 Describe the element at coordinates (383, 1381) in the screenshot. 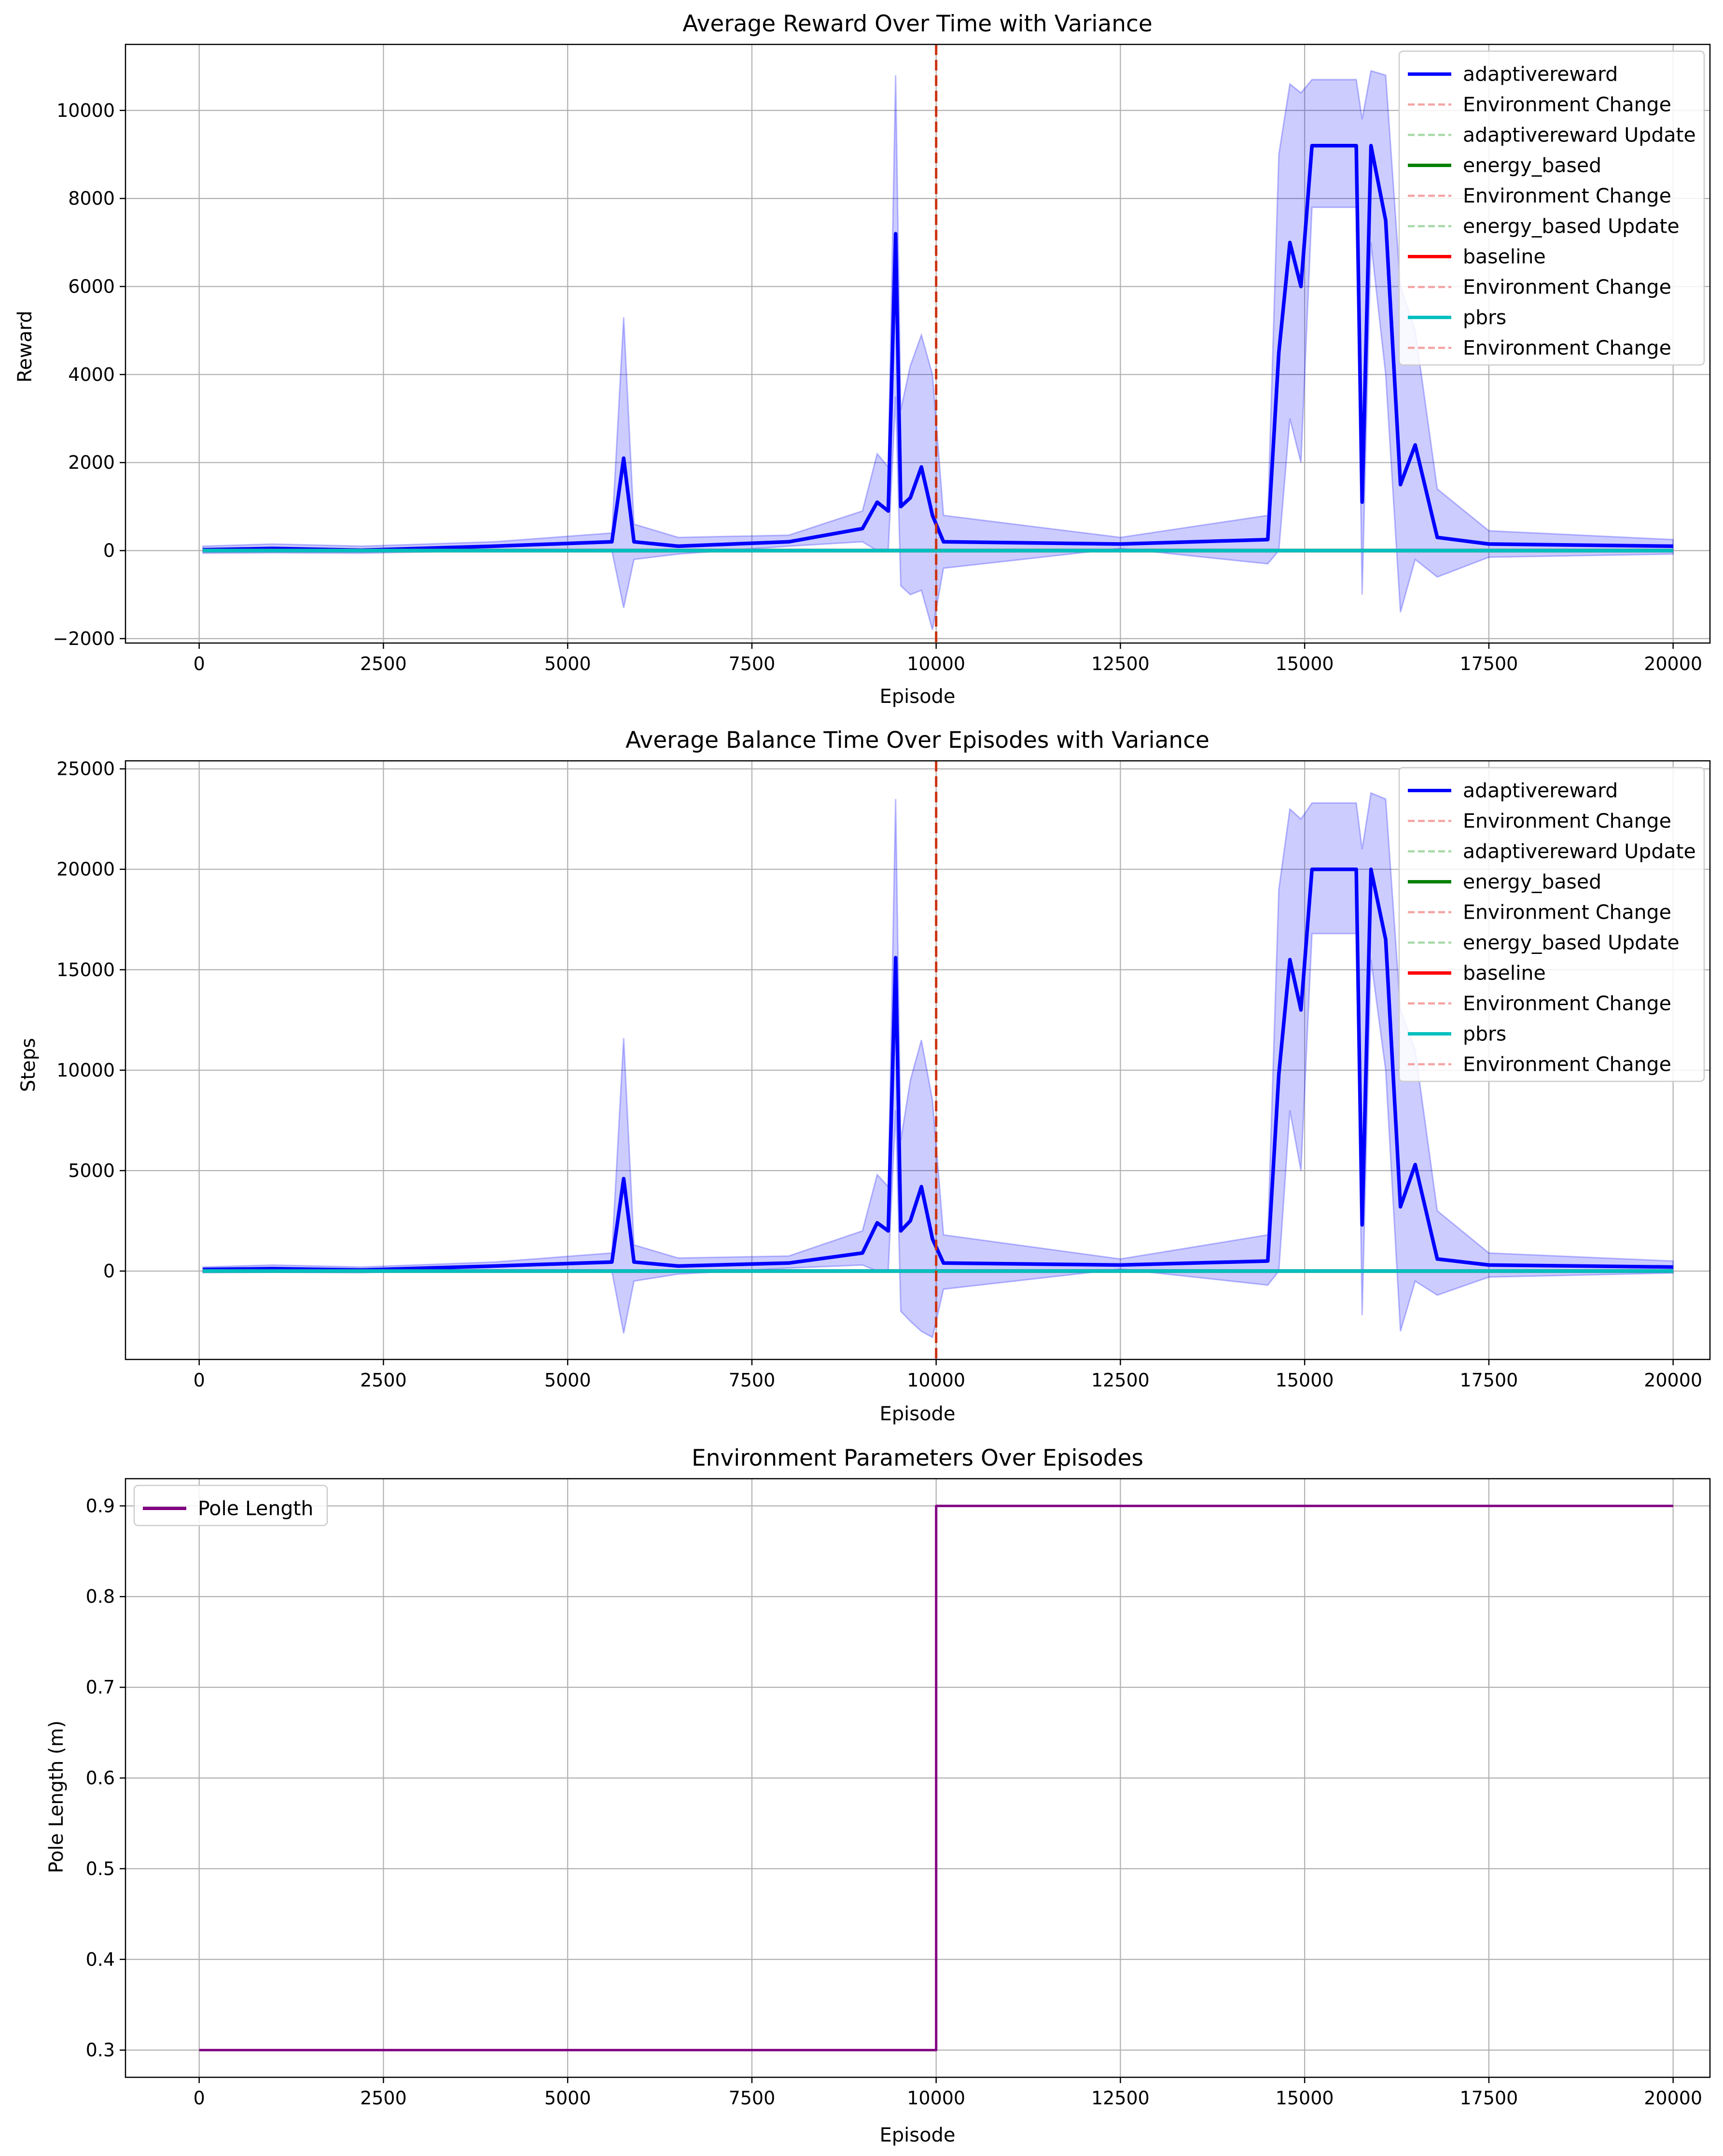

I see `balance-x-tick-label: 2500` at that location.